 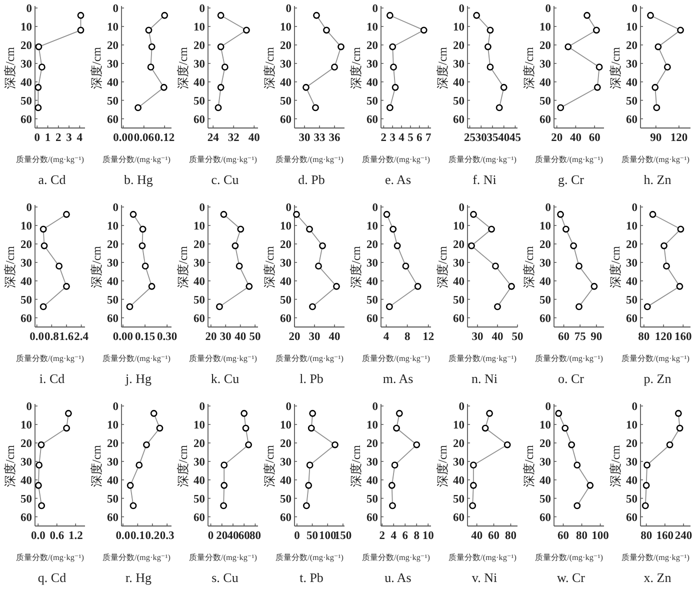 What do you see at coordinates (428, 337) in the screenshot?
I see `x-tick-label: 12` at bounding box center [428, 337].